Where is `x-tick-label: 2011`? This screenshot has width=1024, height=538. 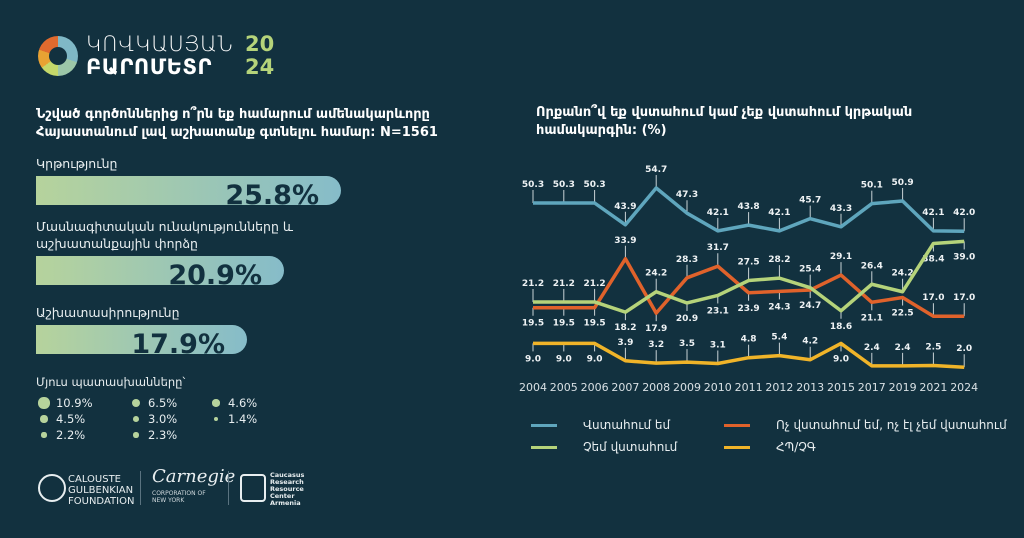 x-tick-label: 2011 is located at coordinates (749, 387).